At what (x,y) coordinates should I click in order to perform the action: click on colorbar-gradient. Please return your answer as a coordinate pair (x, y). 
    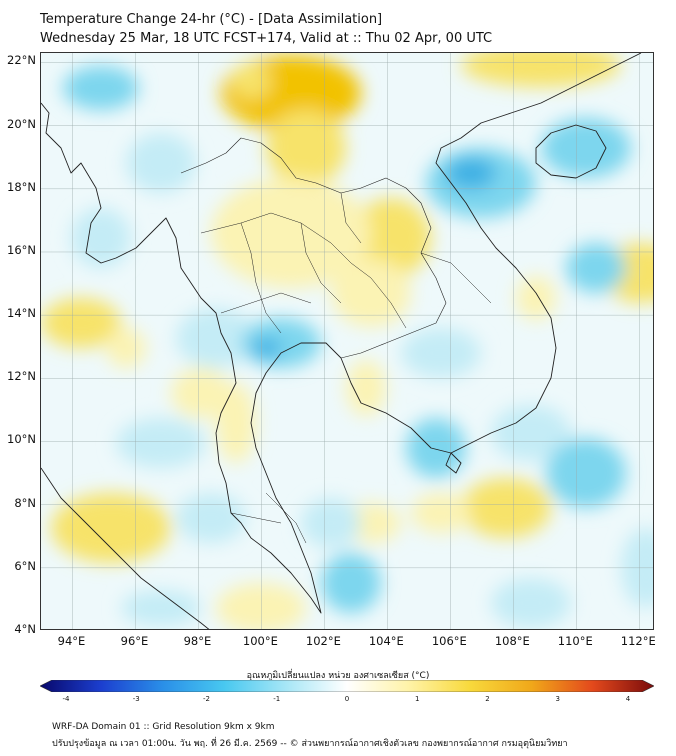
    Looking at the image, I should click on (347, 686).